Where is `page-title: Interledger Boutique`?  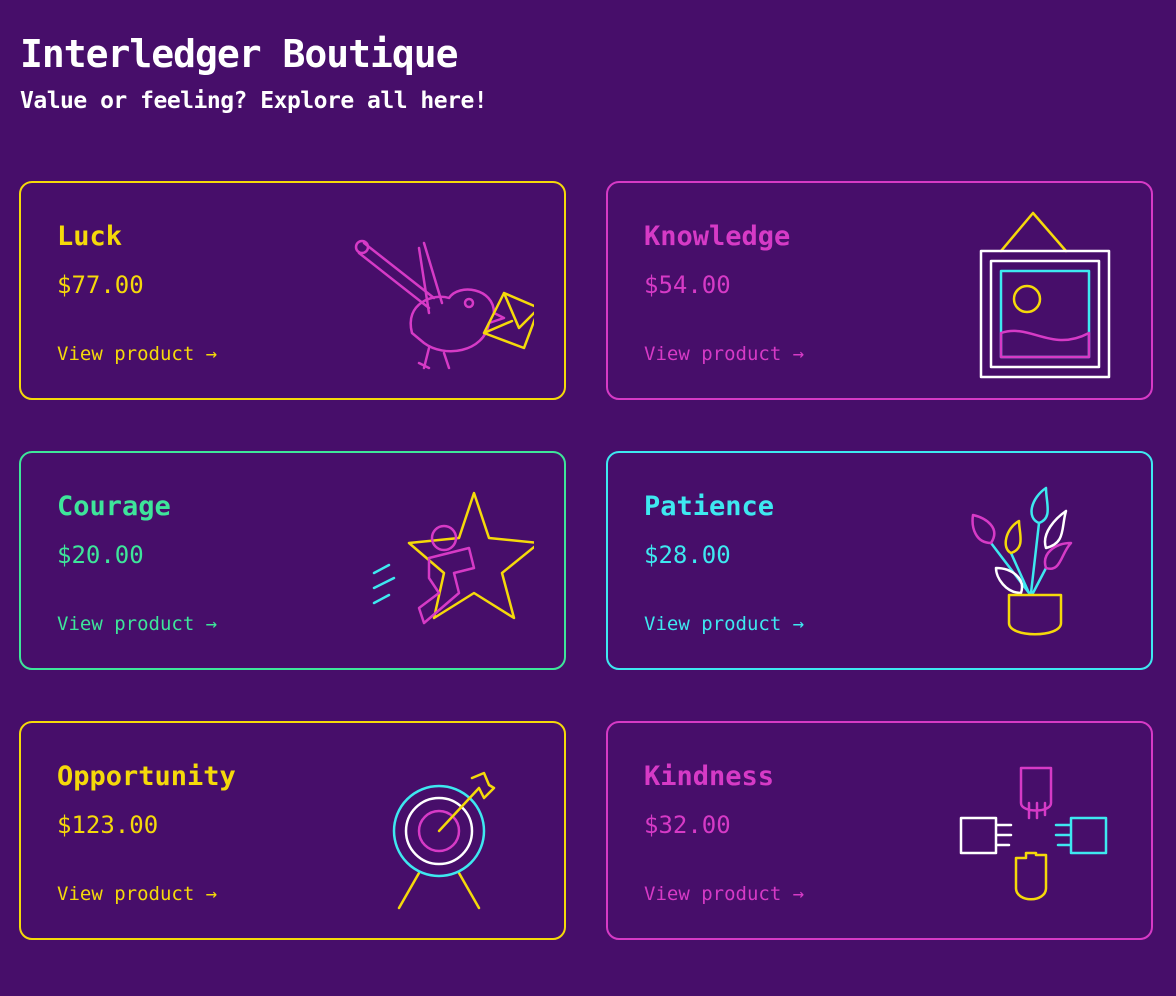
page-title: Interledger Boutique is located at coordinates (239, 54).